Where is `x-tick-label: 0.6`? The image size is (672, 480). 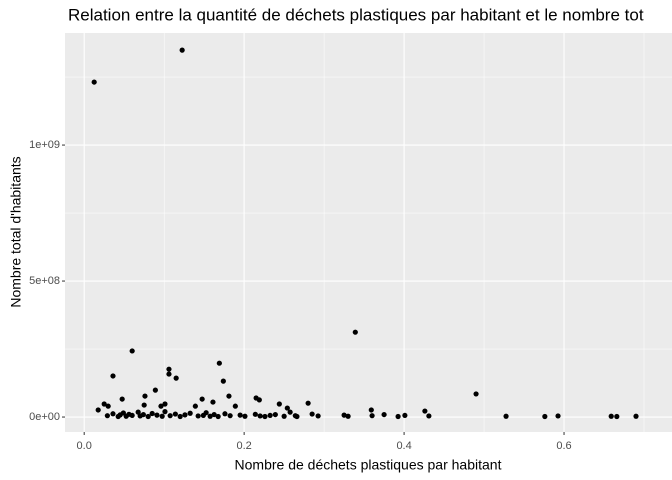
x-tick-label: 0.6 is located at coordinates (563, 446).